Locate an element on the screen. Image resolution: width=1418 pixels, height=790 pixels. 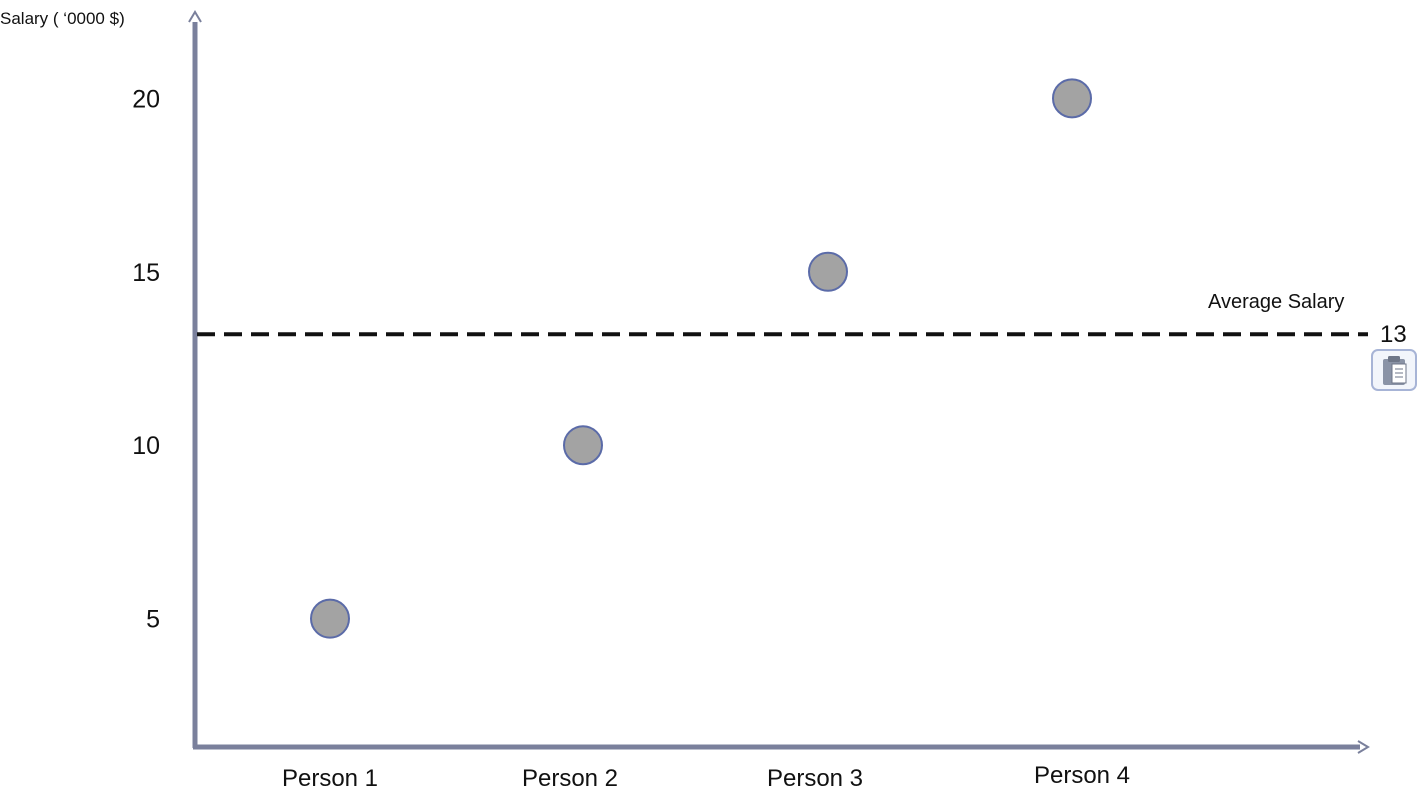
x-tick-label: Person 1 is located at coordinates (330, 777).